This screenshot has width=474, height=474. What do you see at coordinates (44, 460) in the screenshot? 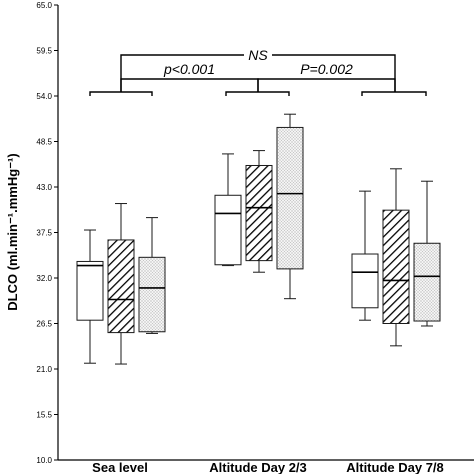
I see `y-tick-label: 10.0` at bounding box center [44, 460].